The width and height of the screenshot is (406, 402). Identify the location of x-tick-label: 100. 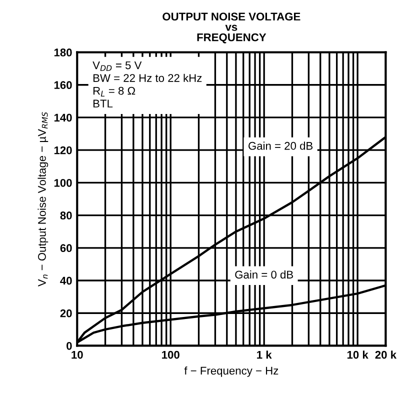
(171, 354).